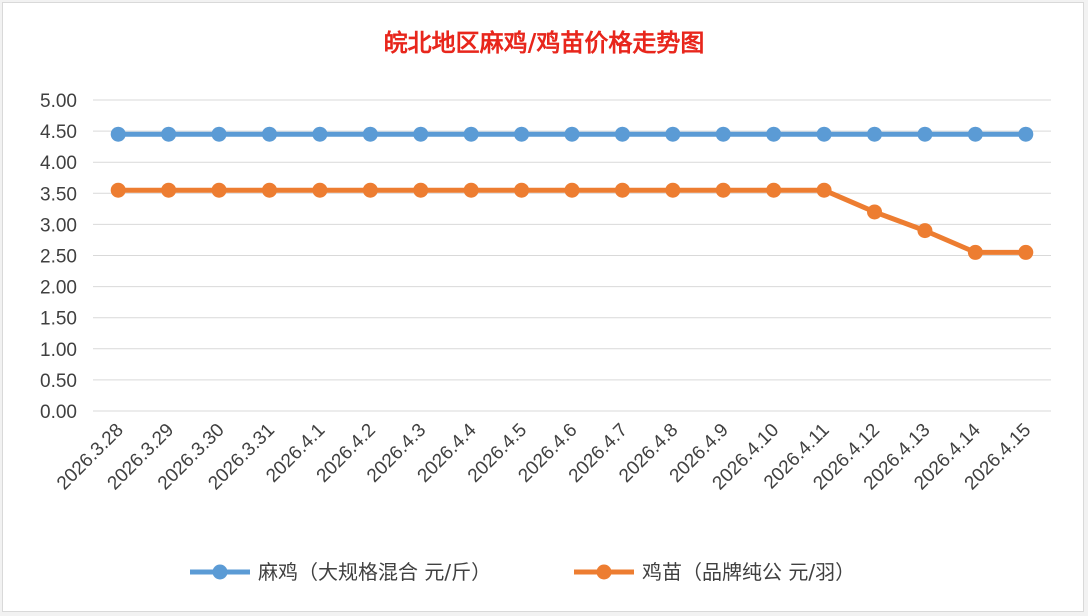 Image resolution: width=1088 pixels, height=616 pixels. Describe the element at coordinates (58, 412) in the screenshot. I see `y-tick-label: 0.00` at that location.